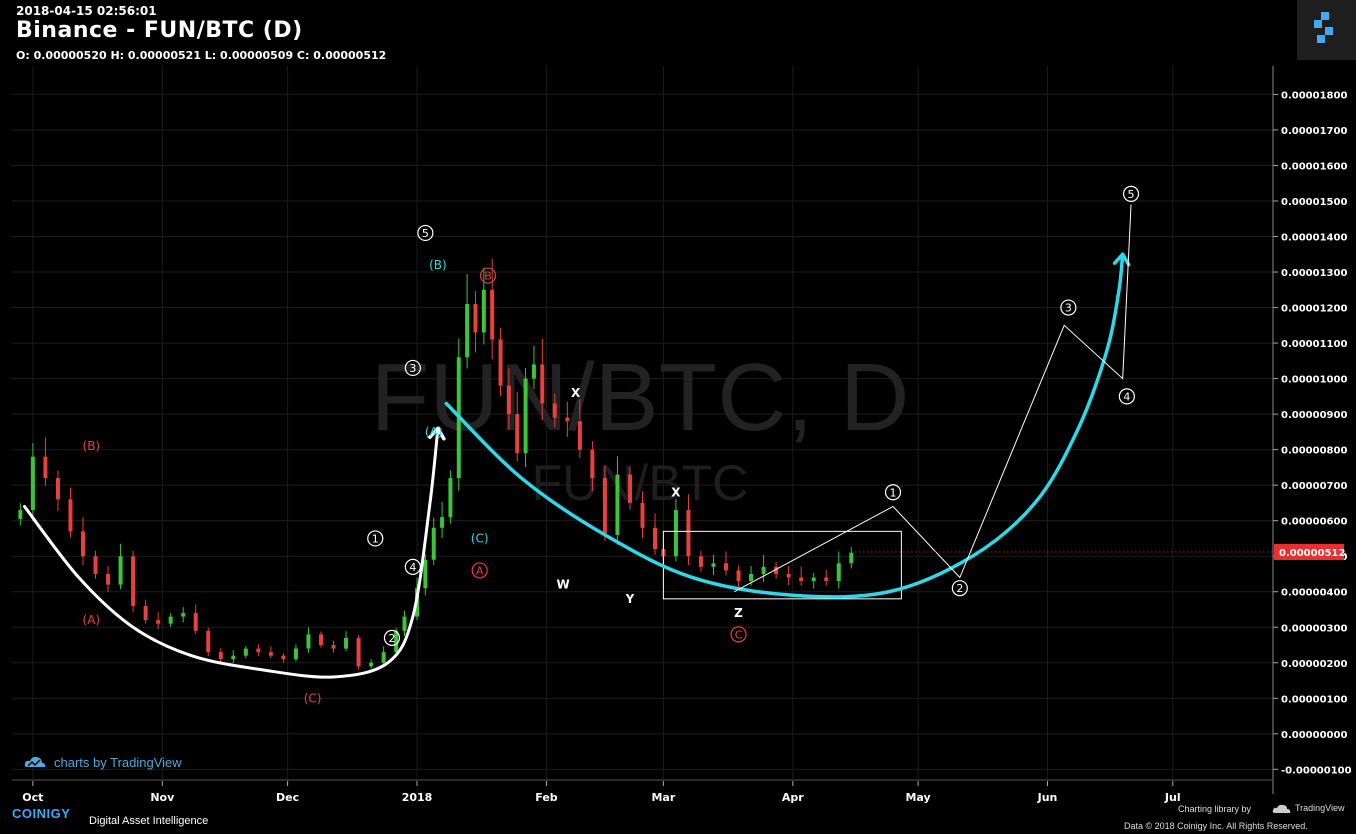 The width and height of the screenshot is (1356, 834). I want to click on tradingview-badge: charts by TradingView, so click(103, 762).